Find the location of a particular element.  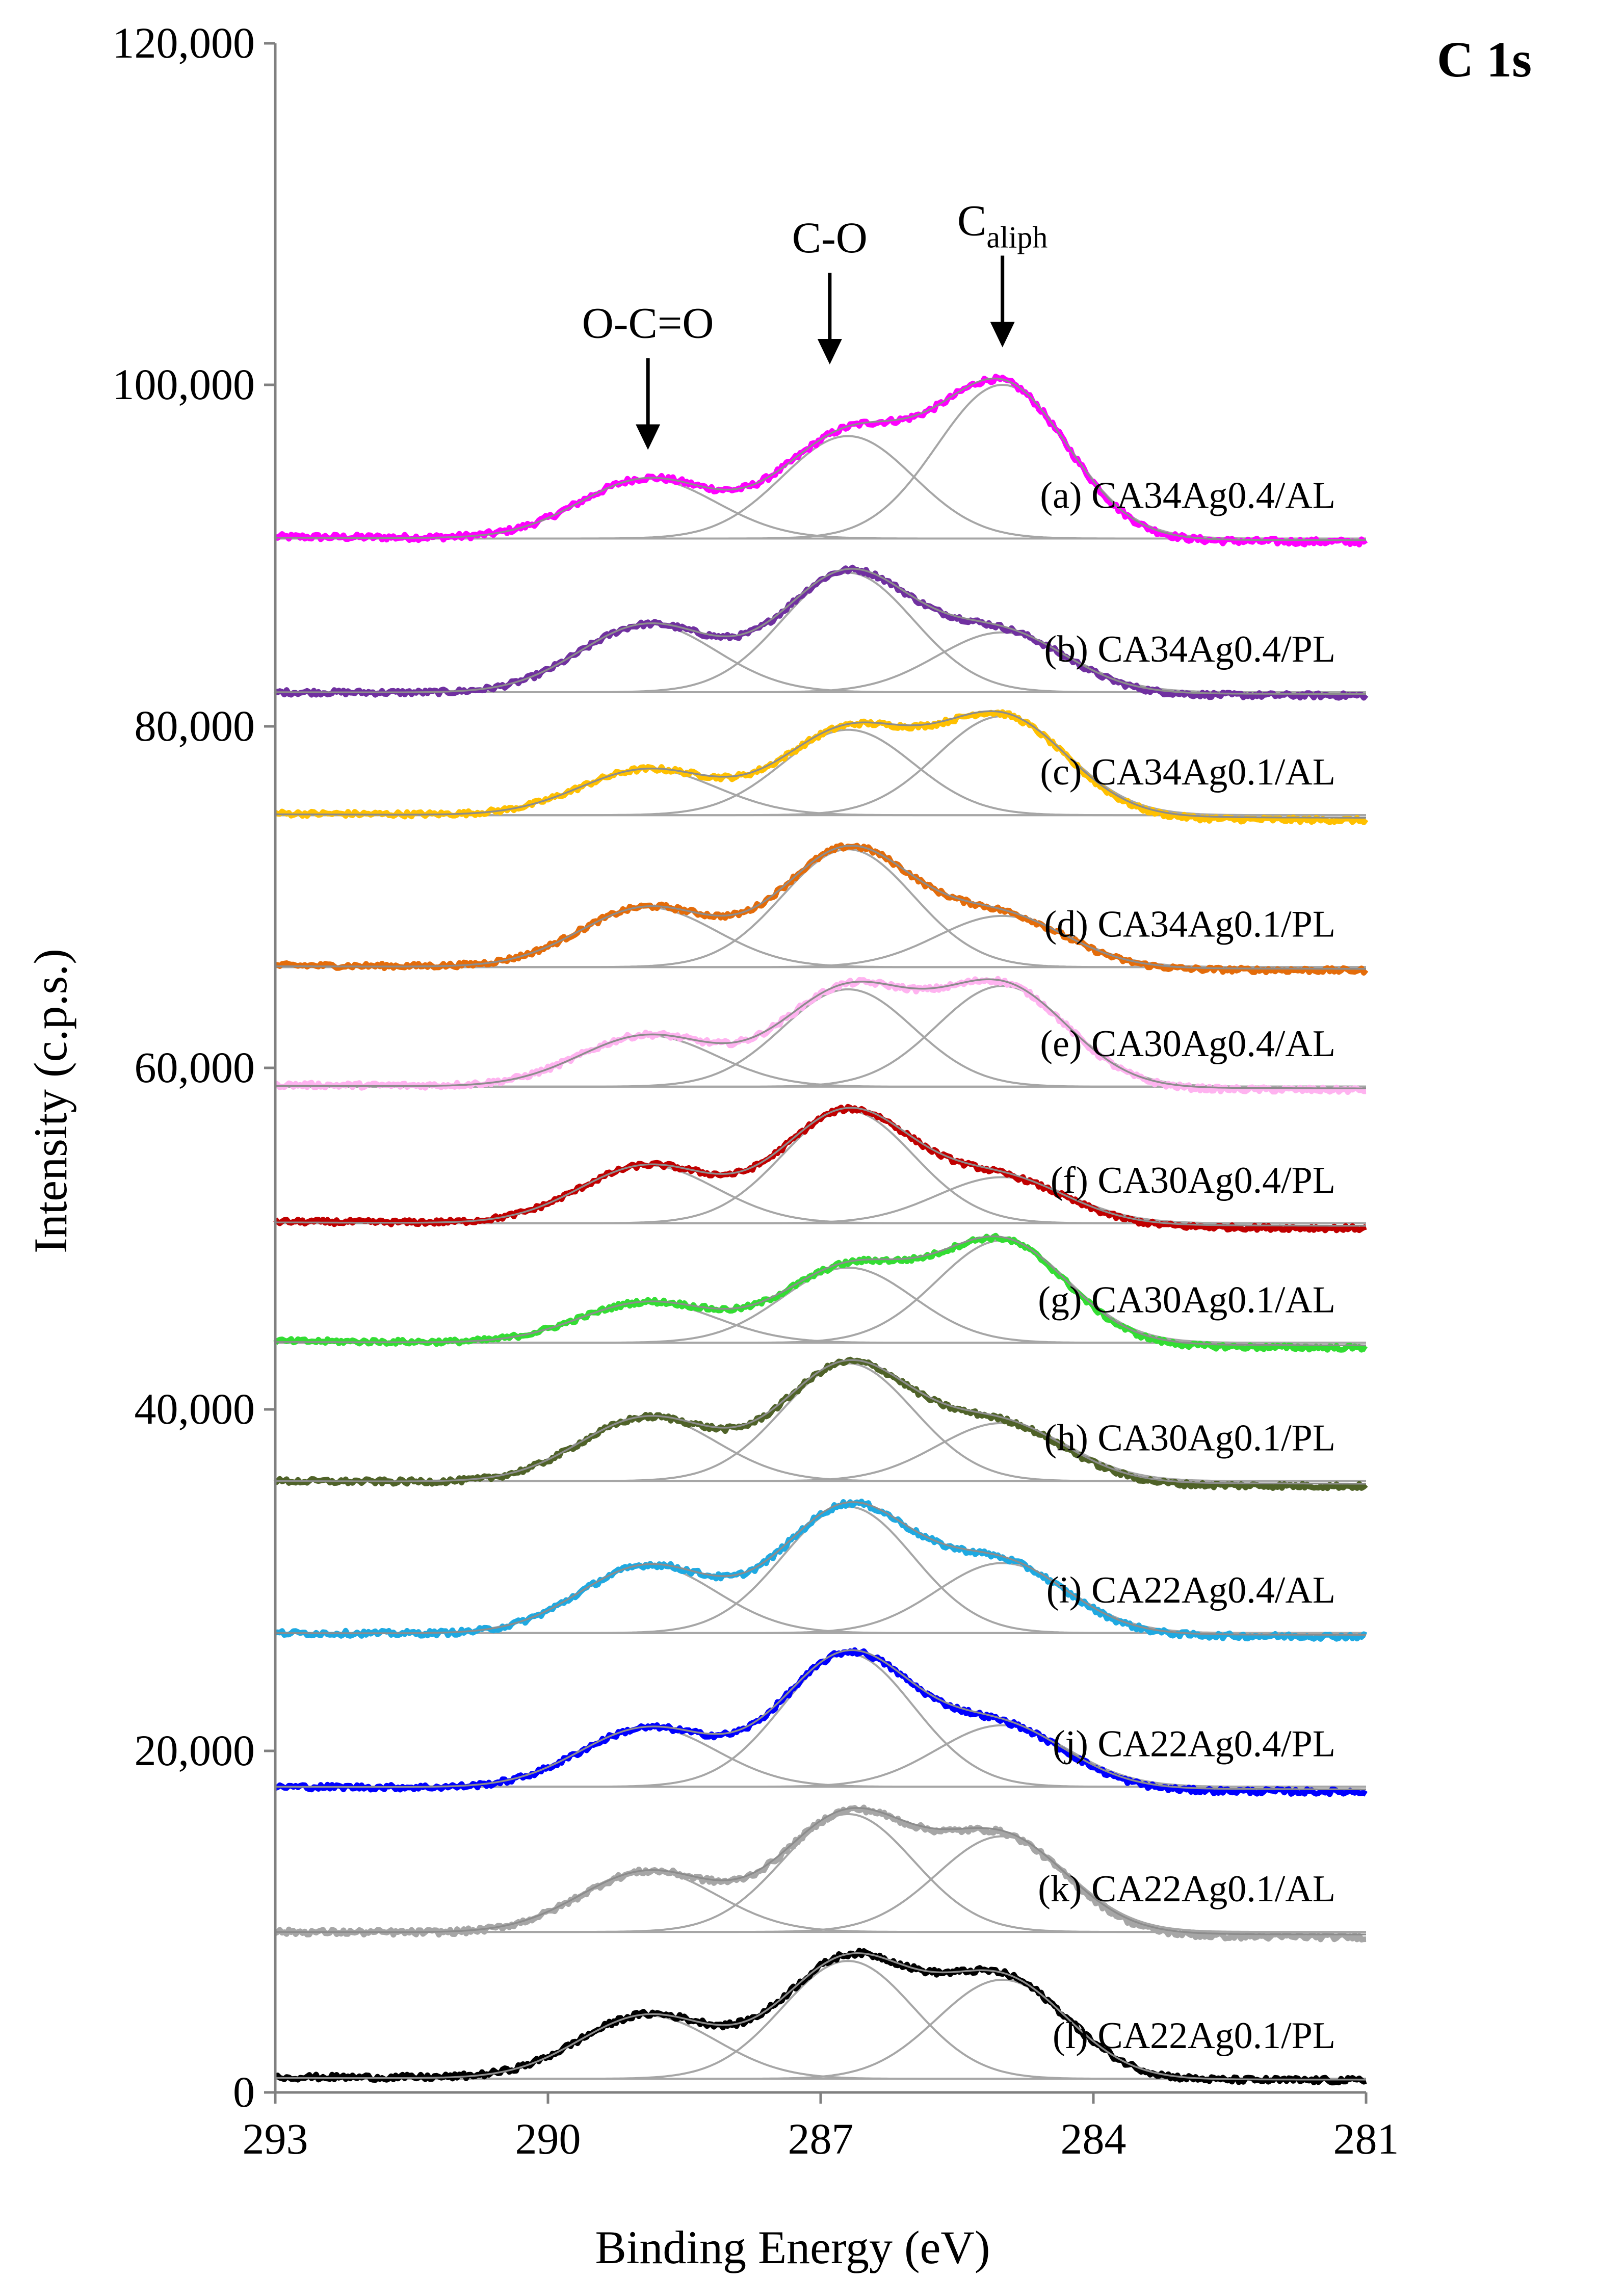

x-tick-label: 290 is located at coordinates (548, 2138).